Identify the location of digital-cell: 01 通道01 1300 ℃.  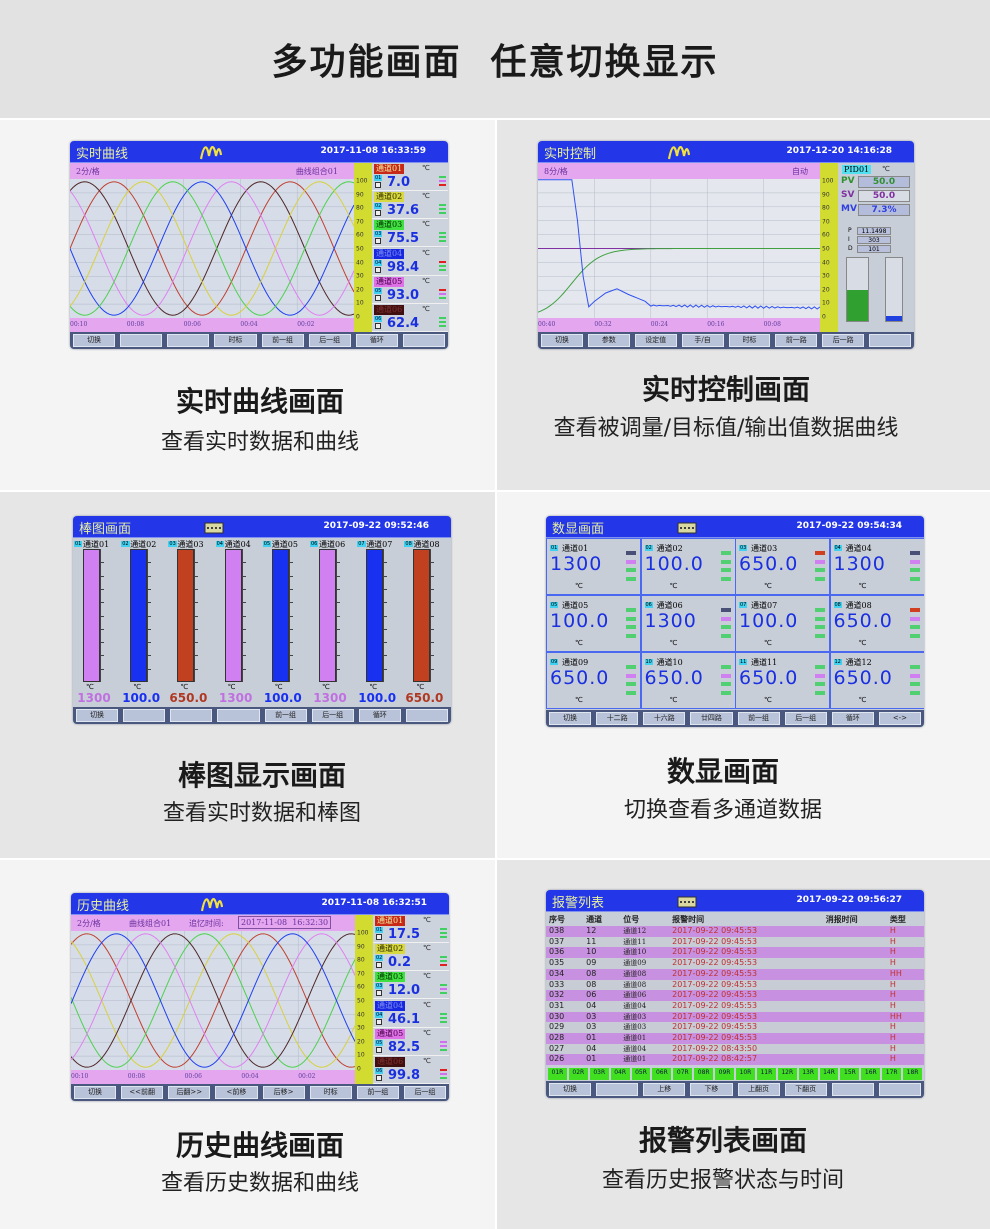
(593, 566).